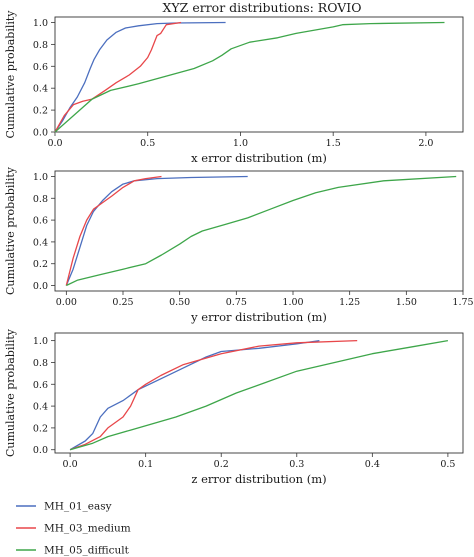  What do you see at coordinates (122, 302) in the screenshot?
I see `x-tick-label: 0.25` at bounding box center [122, 302].